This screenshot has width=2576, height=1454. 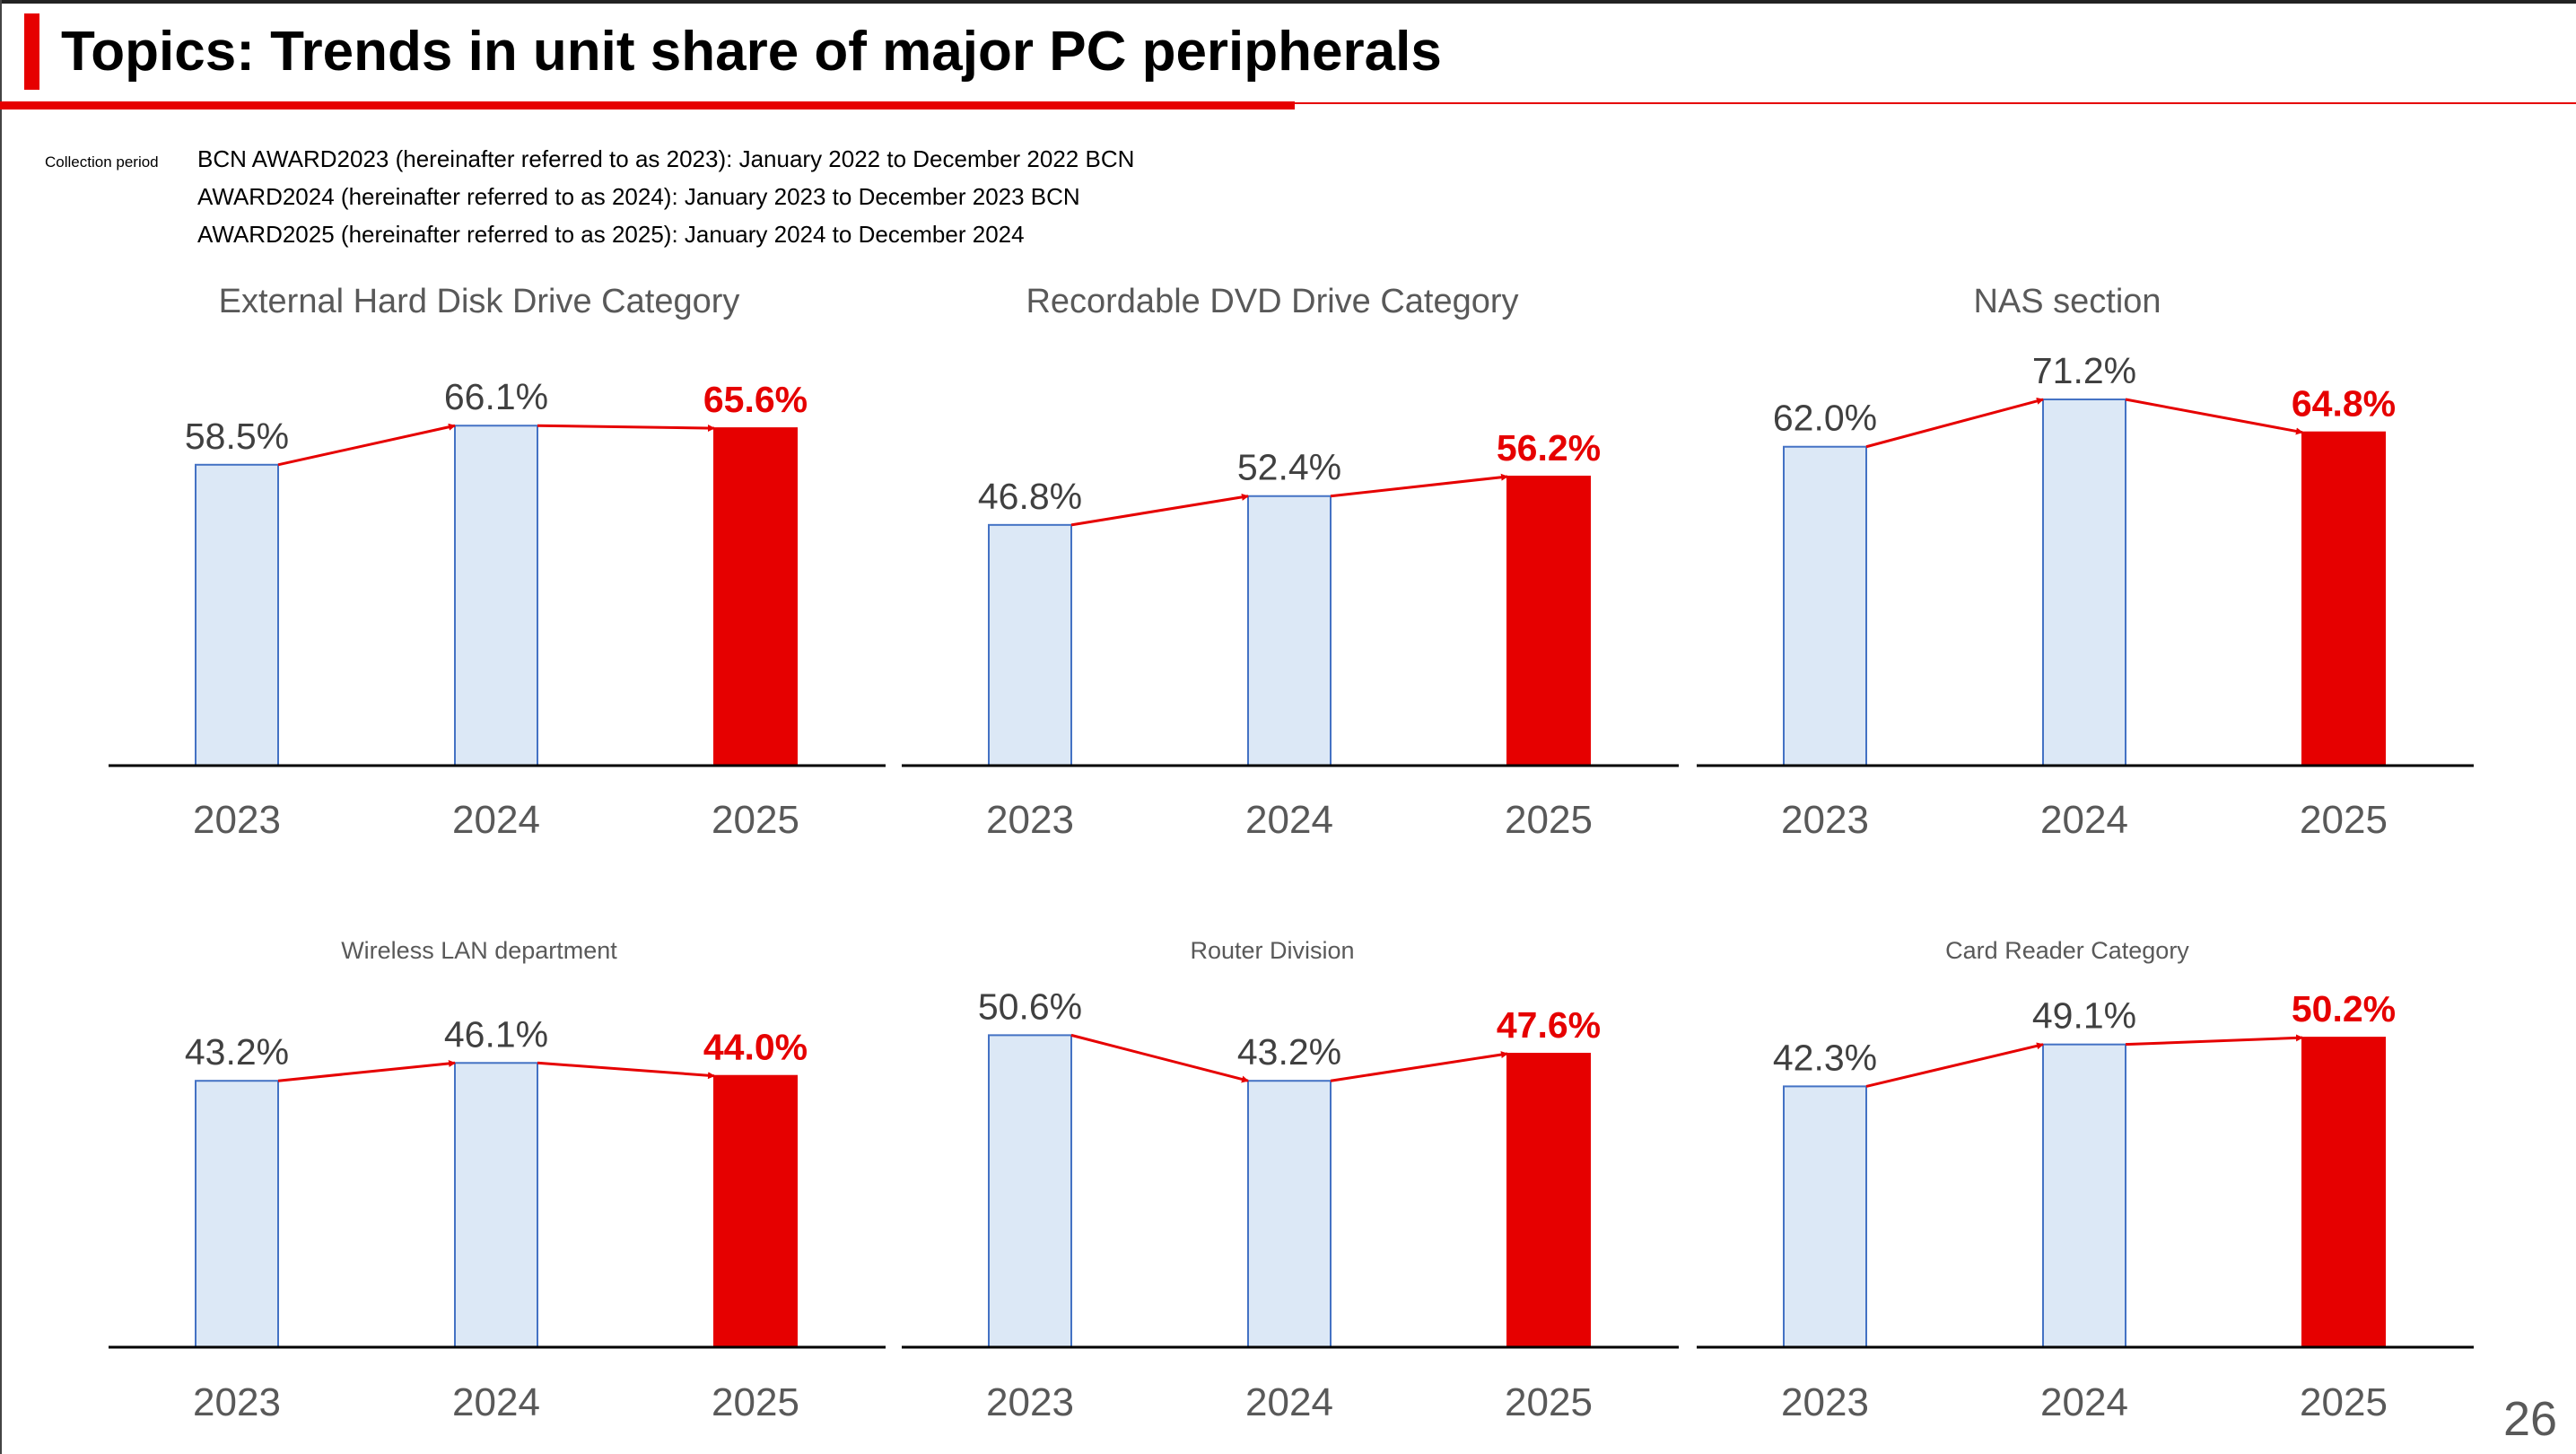 I want to click on chart-title: Router Division, so click(x=1272, y=950).